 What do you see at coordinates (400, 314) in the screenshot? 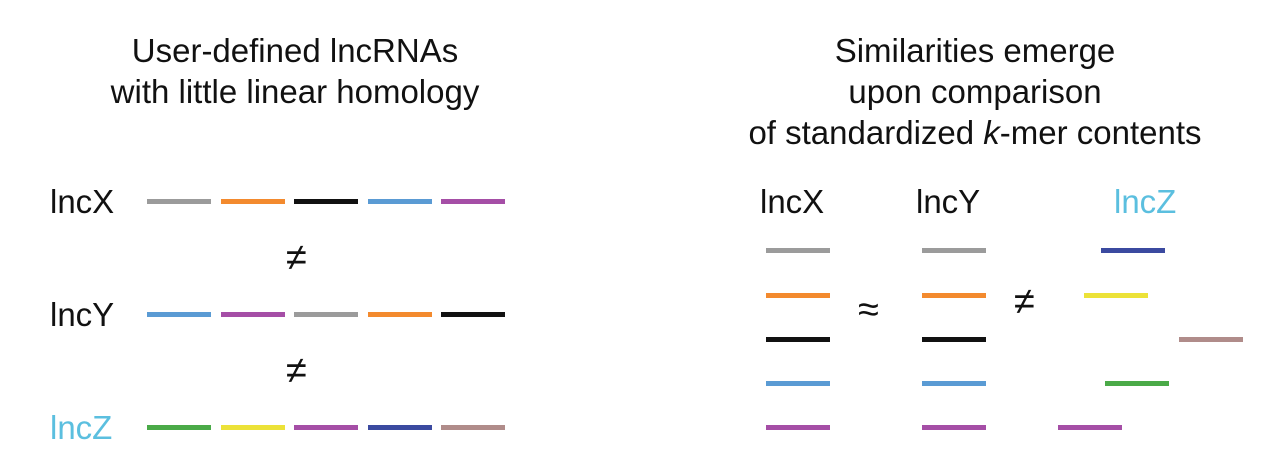
I see `left-lncy-segment-orange` at bounding box center [400, 314].